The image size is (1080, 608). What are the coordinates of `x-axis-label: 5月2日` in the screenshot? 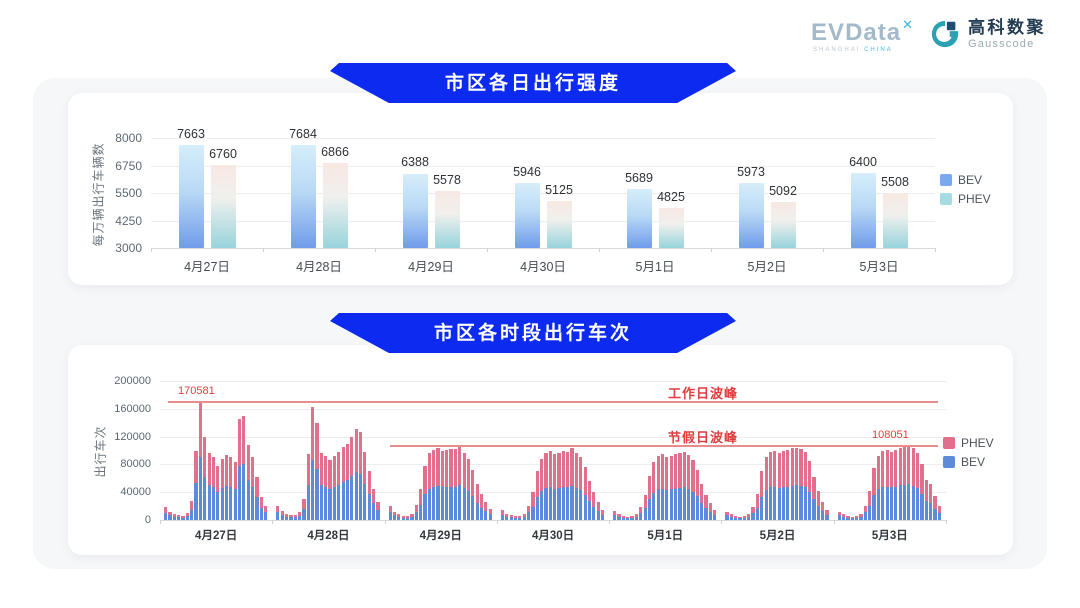 It's located at (777, 536).